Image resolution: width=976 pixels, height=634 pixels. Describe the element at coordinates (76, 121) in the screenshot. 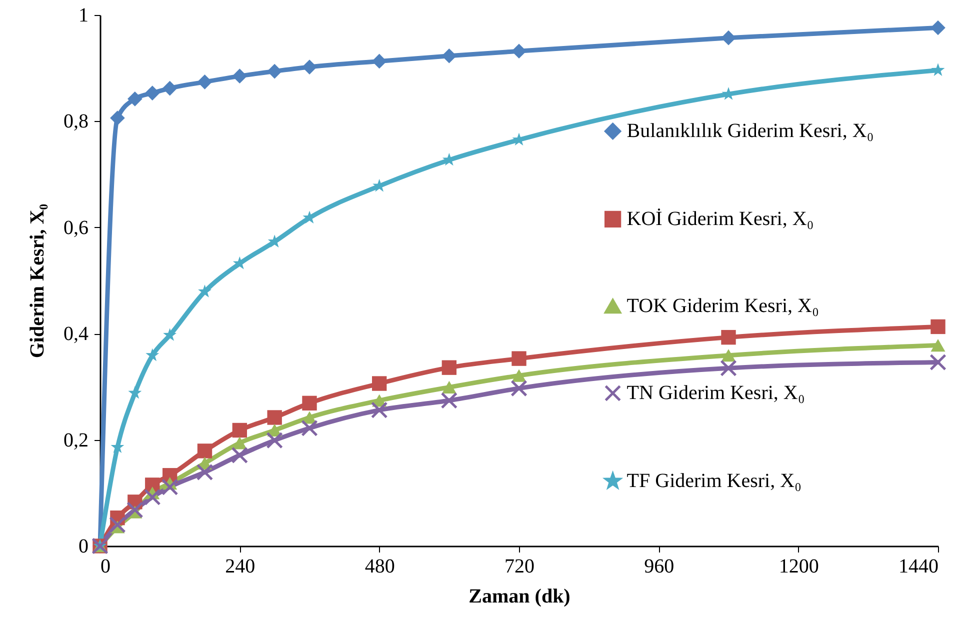

I see `y-tick-label: 0,8` at that location.